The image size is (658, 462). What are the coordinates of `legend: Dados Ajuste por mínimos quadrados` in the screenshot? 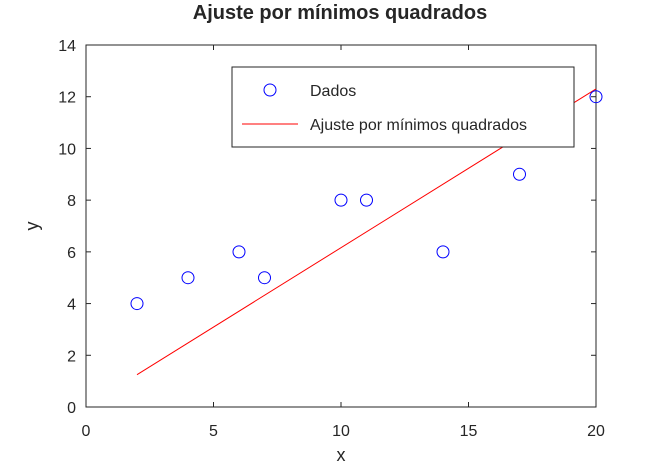 It's located at (403, 107).